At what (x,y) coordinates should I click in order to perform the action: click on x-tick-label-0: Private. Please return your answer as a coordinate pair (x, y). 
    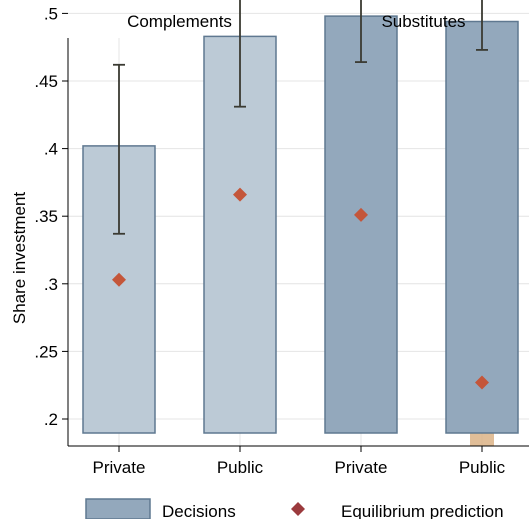
    Looking at the image, I should click on (119, 467).